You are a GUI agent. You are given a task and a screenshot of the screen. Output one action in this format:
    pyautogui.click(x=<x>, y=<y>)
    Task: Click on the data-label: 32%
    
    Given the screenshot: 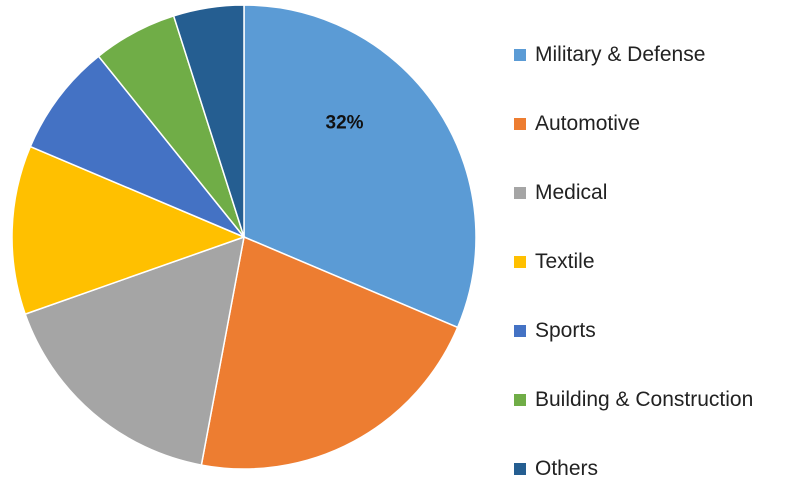 What is the action you would take?
    pyautogui.click(x=345, y=122)
    